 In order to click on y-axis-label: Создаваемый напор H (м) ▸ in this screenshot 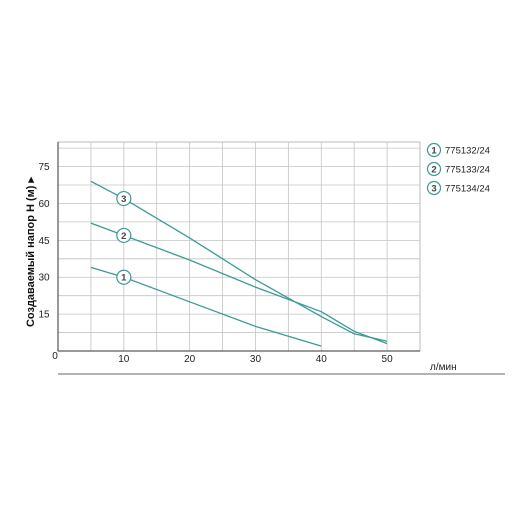, I will do `click(31, 251)`.